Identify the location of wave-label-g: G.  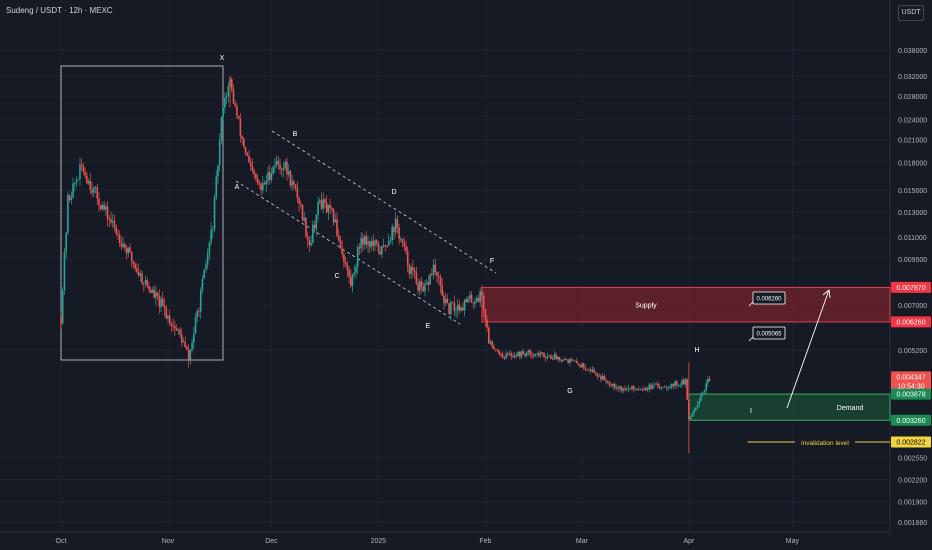
(569, 391).